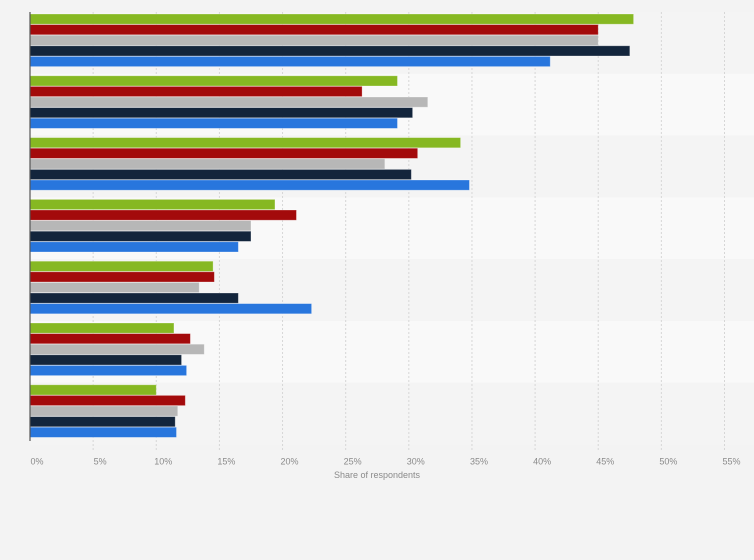 Image resolution: width=754 pixels, height=560 pixels. What do you see at coordinates (416, 462) in the screenshot?
I see `x-tick-label: 30%` at bounding box center [416, 462].